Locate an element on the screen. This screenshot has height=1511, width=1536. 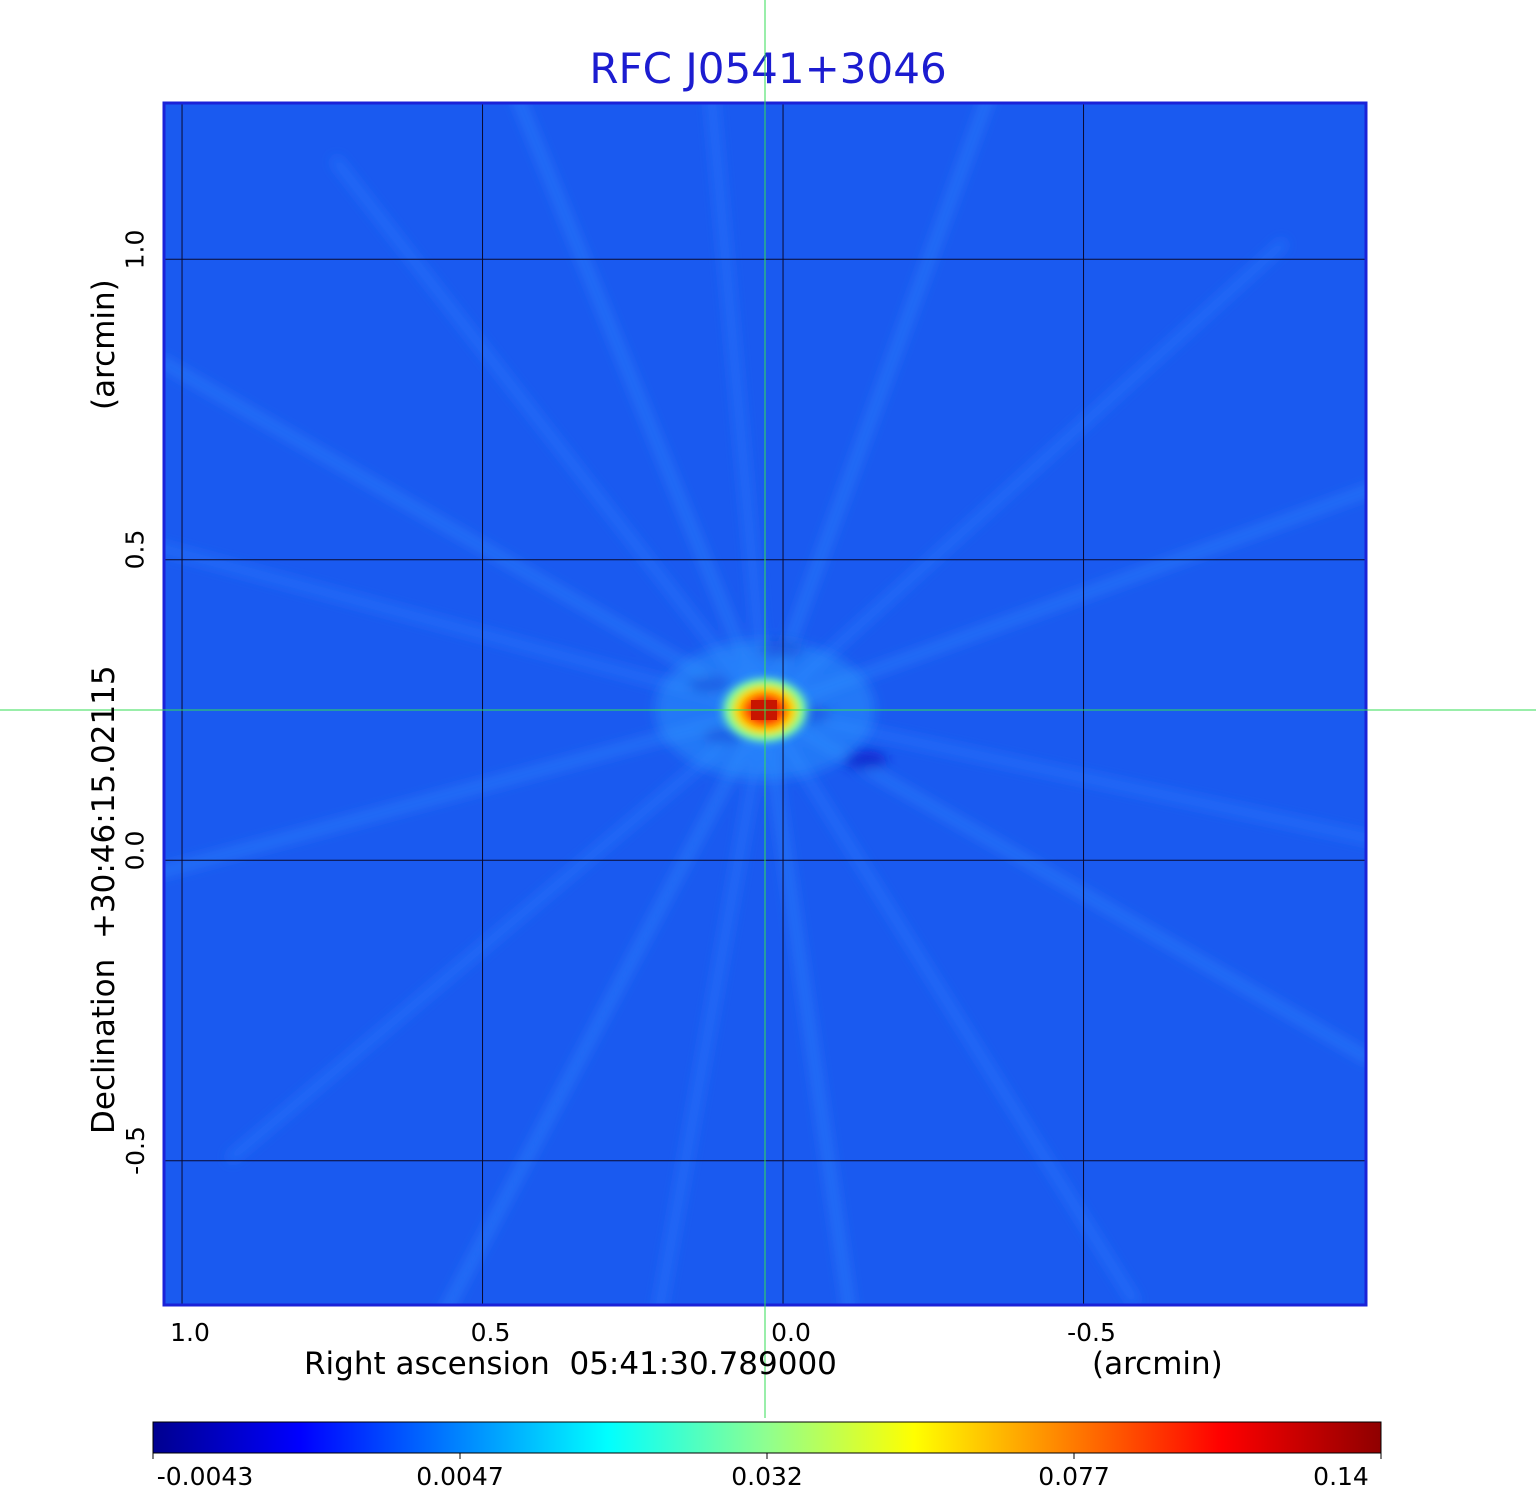
colorbar-tick-label: 0.032 is located at coordinates (767, 1476).